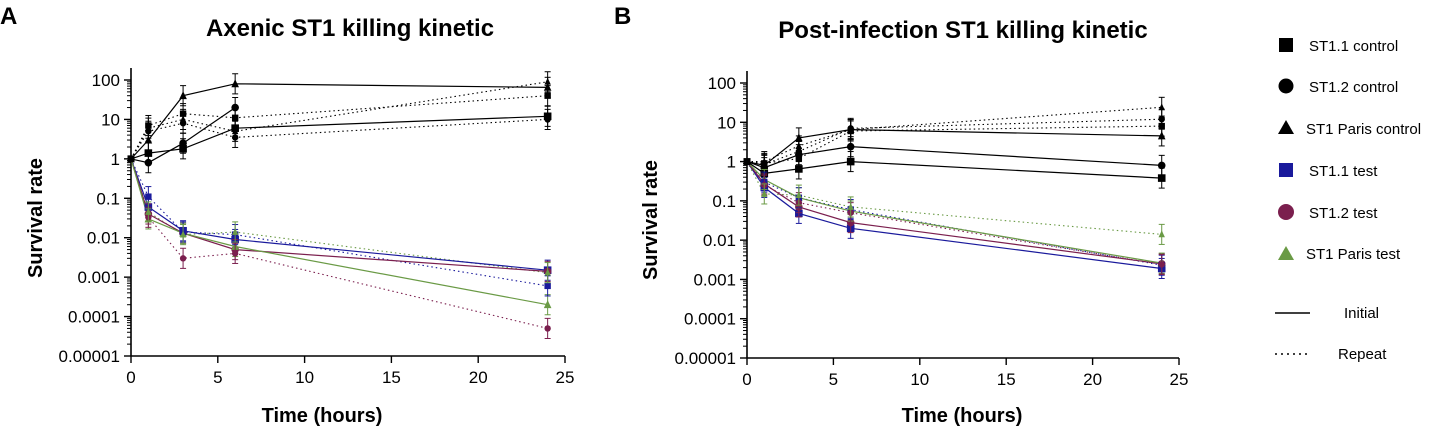  I want to click on data-point-st1-paris-test-initial-a, so click(547, 304).